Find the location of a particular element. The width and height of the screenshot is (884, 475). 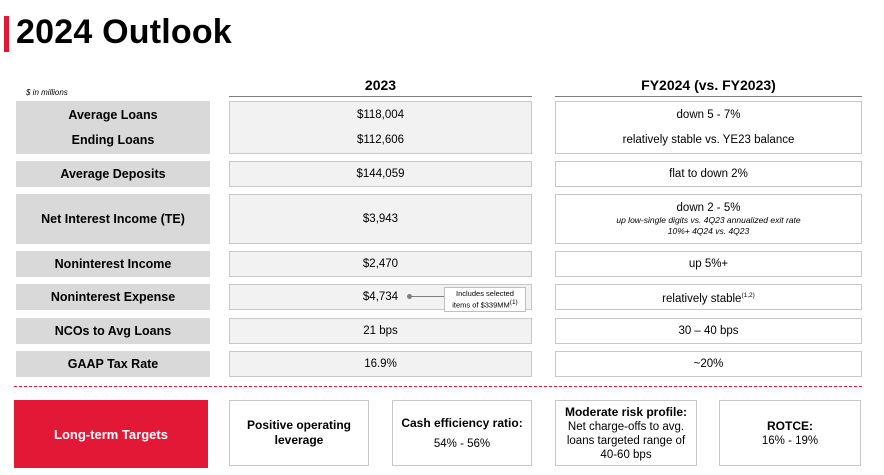

long-term-targets-label: Long-term Targets is located at coordinates (111, 434).